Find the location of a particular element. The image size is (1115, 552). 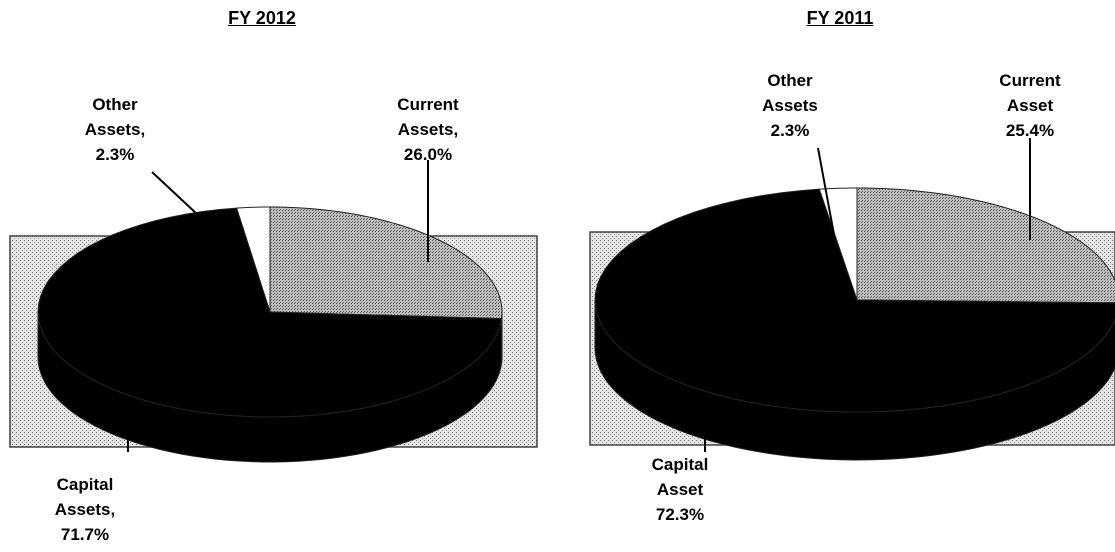

value-label: 71.7% is located at coordinates (85, 534).